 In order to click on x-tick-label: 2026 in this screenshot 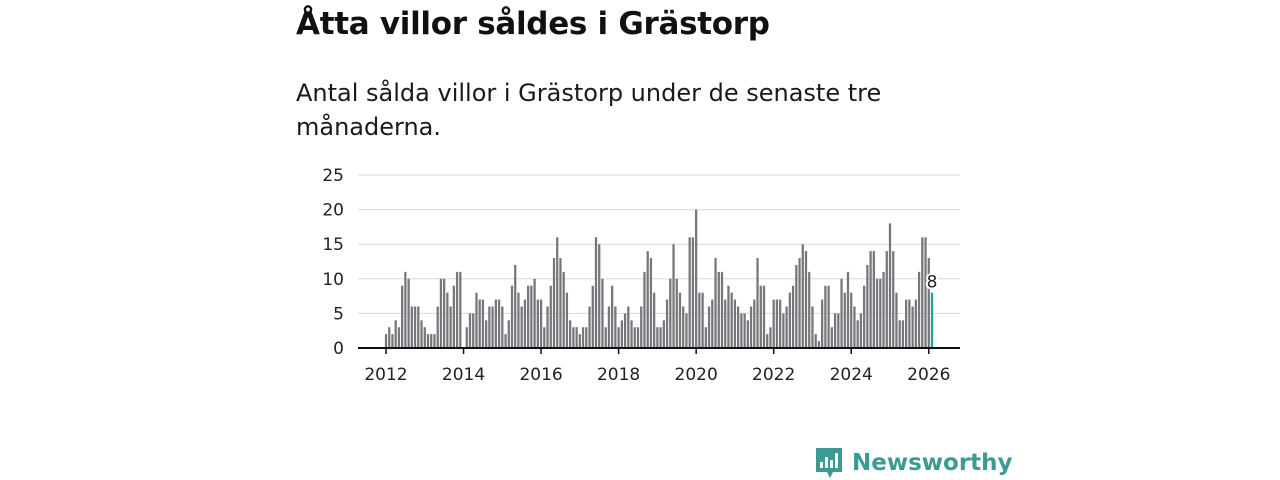, I will do `click(928, 375)`.